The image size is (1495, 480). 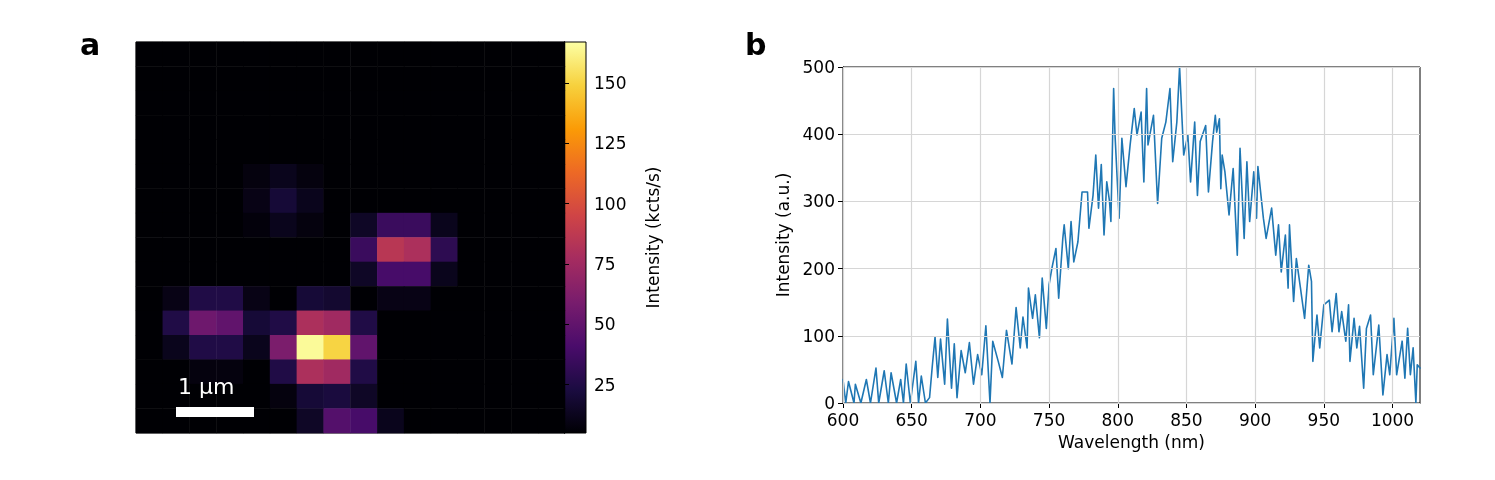 What do you see at coordinates (818, 268) in the screenshot?
I see `y-tick-label: 200` at bounding box center [818, 268].